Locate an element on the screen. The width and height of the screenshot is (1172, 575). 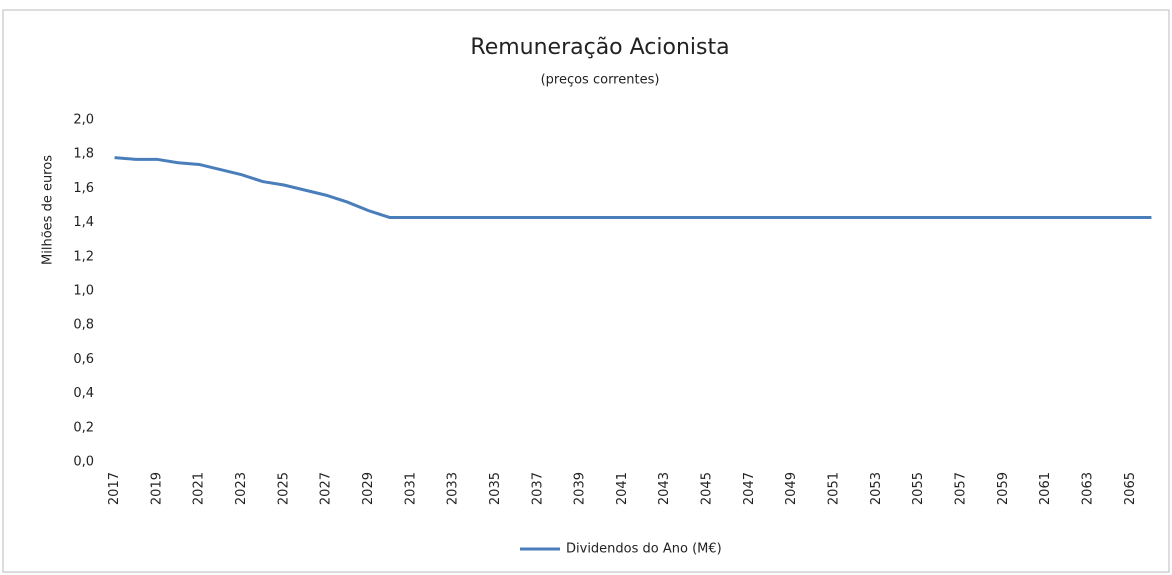
x-tick-label: 2041 is located at coordinates (622, 488).